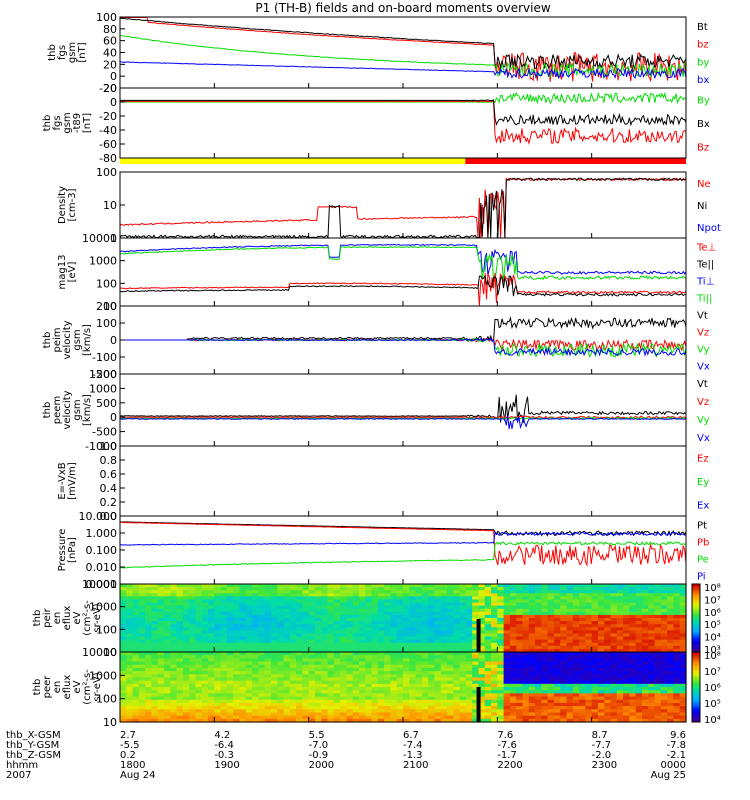 This screenshot has width=750, height=800. Describe the element at coordinates (696, 608) in the screenshot. I see `colorbar-cell` at that location.